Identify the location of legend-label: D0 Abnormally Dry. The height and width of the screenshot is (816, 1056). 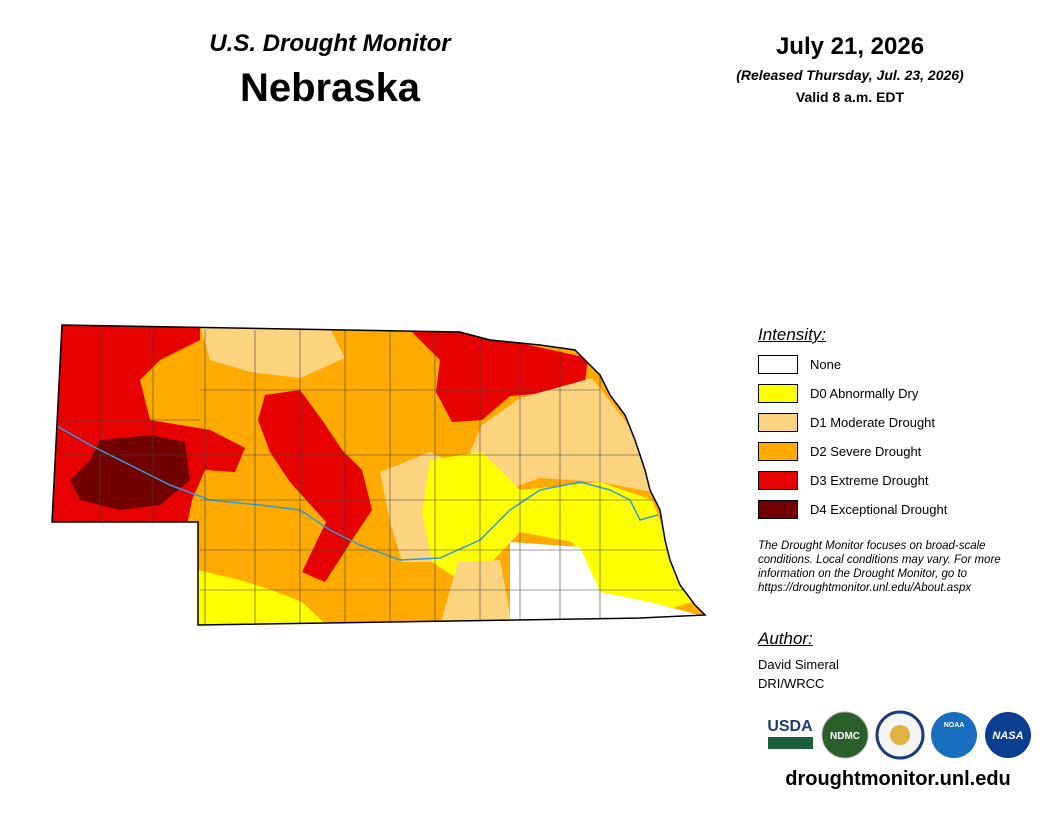
(864, 393).